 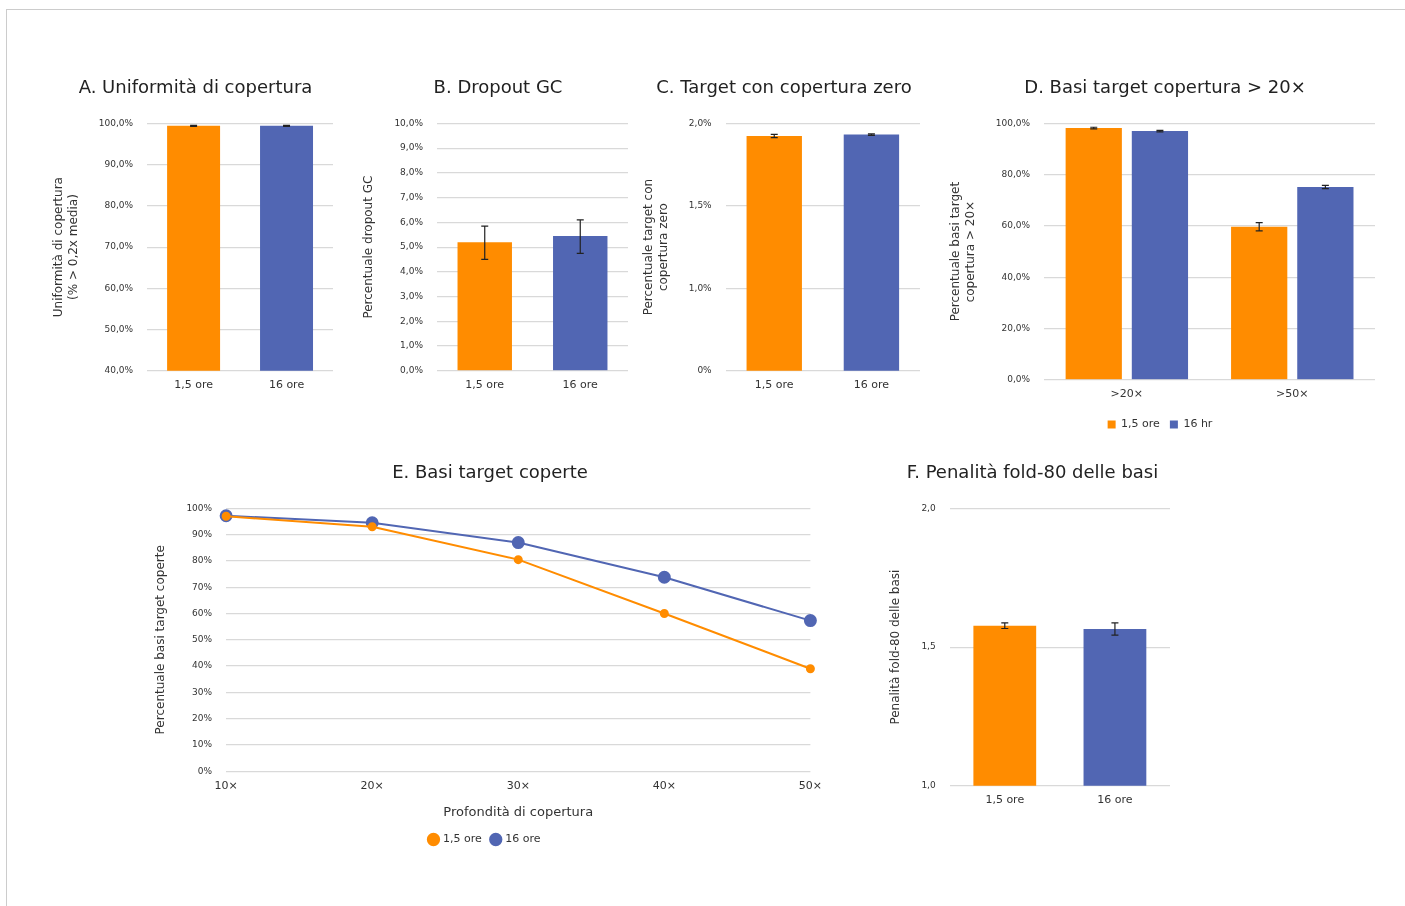 What do you see at coordinates (368, 247) in the screenshot?
I see `y-axis-title: Percentuale dropout GC` at bounding box center [368, 247].